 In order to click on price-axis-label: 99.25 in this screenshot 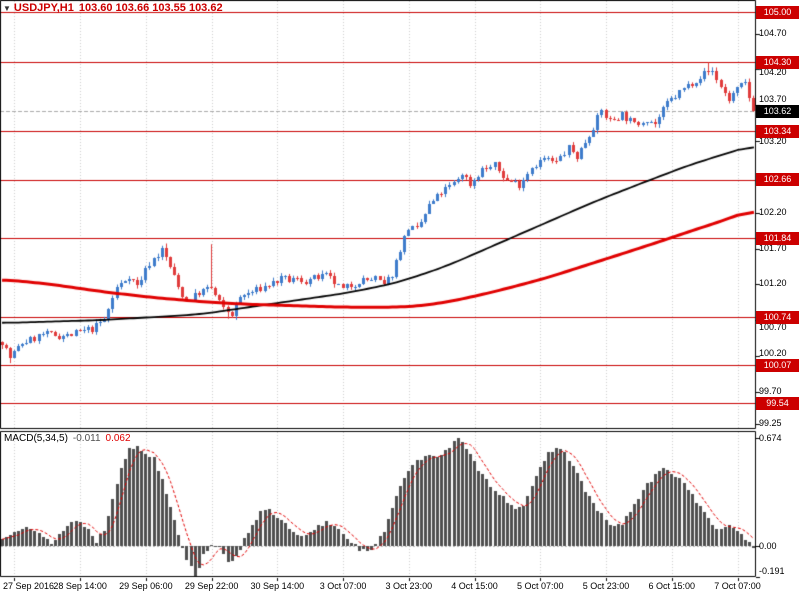, I will do `click(770, 422)`.